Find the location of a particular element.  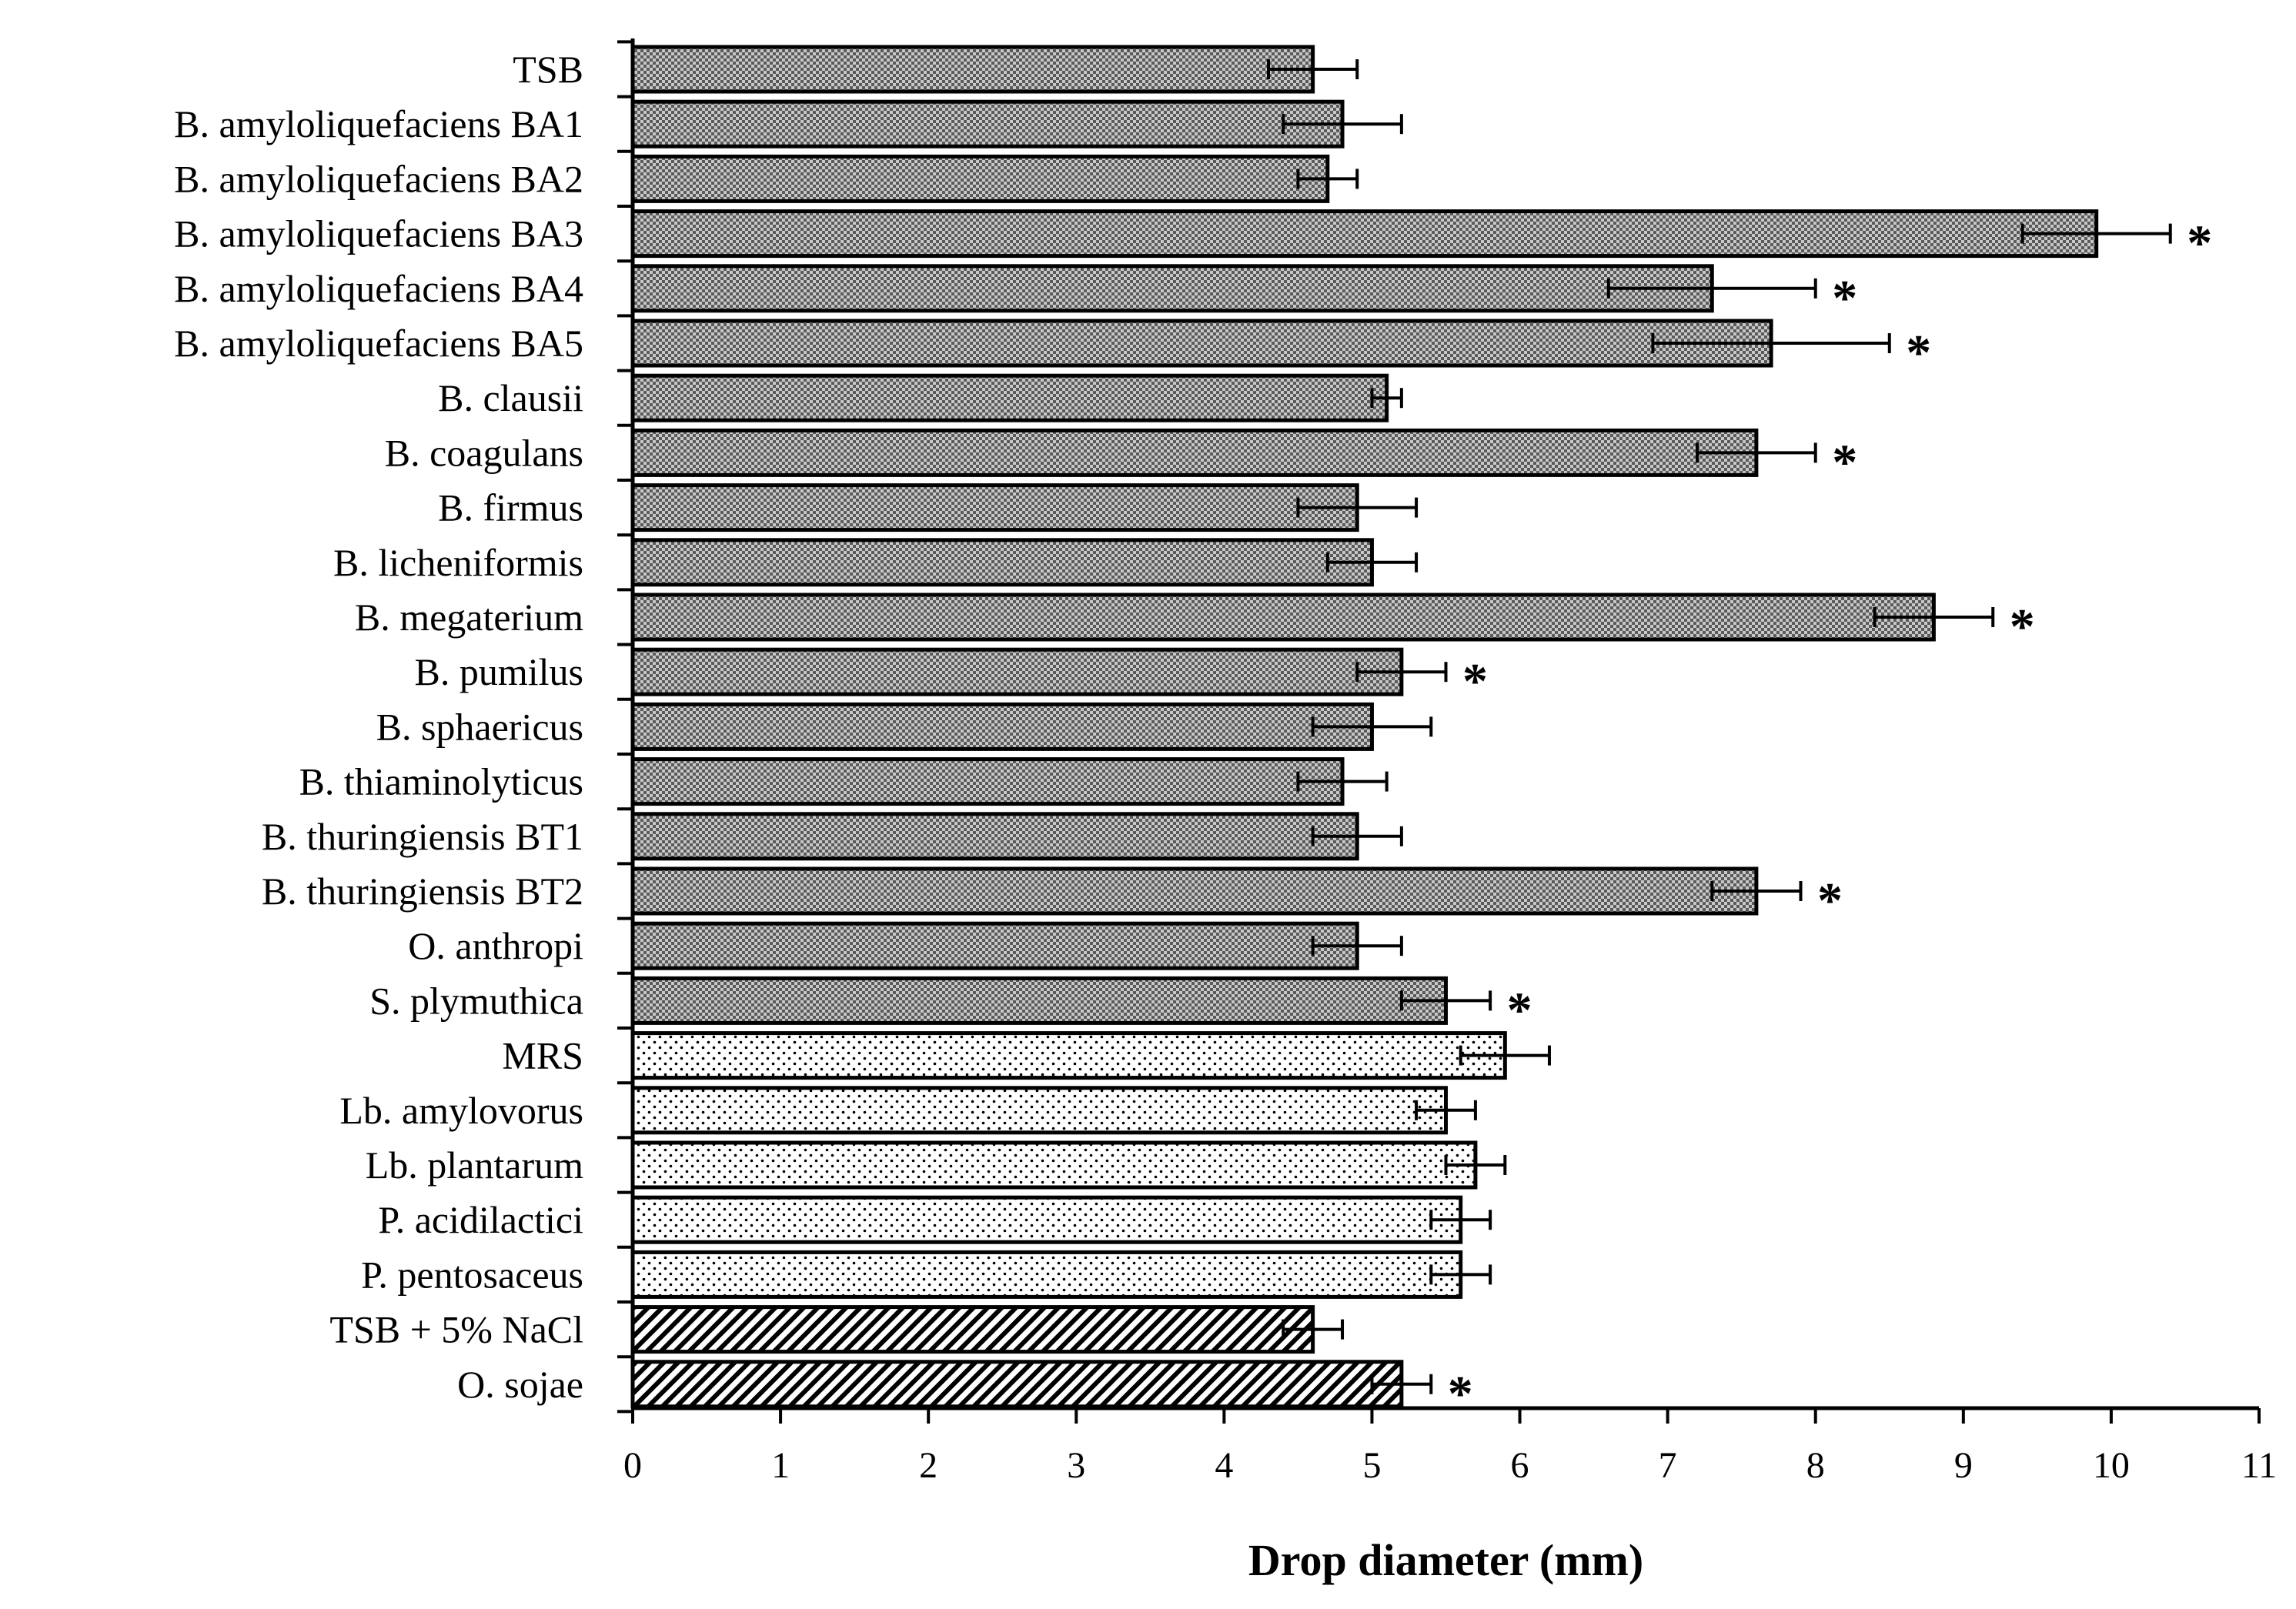

category-label: Lb. amylovorus is located at coordinates (461, 1111).